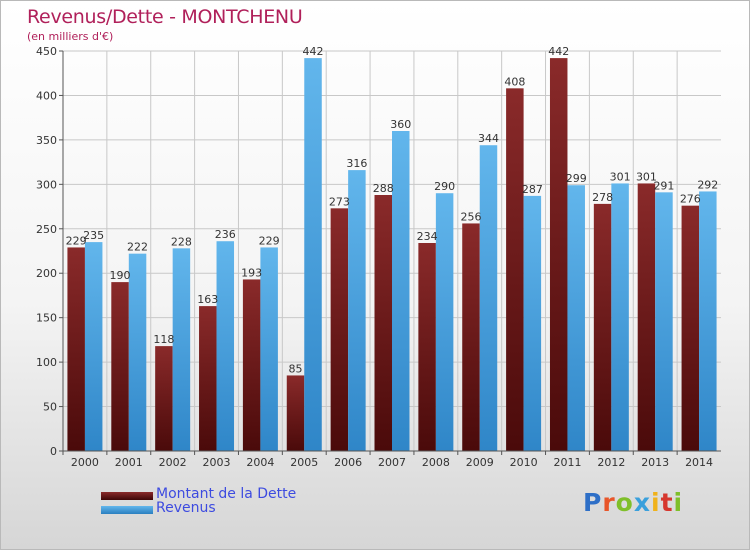  I want to click on data-label-dette: 234, so click(427, 236).